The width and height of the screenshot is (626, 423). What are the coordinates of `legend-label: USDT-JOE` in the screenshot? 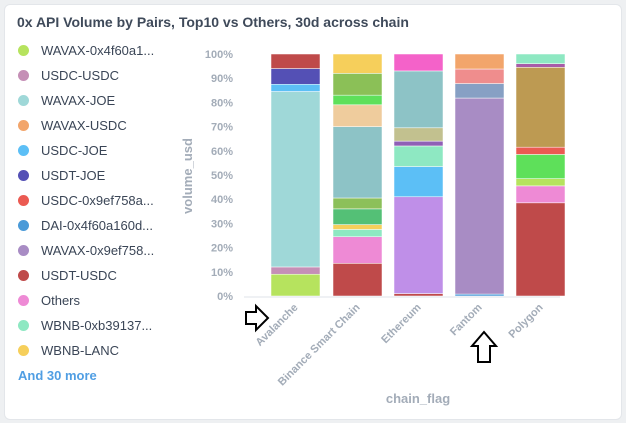 It's located at (73, 175).